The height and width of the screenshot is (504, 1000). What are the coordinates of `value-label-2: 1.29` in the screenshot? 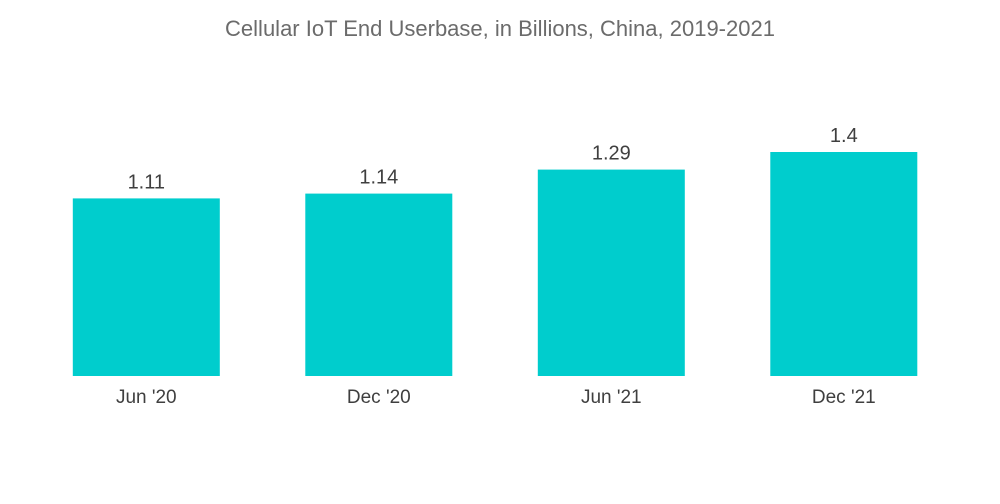 It's located at (611, 154).